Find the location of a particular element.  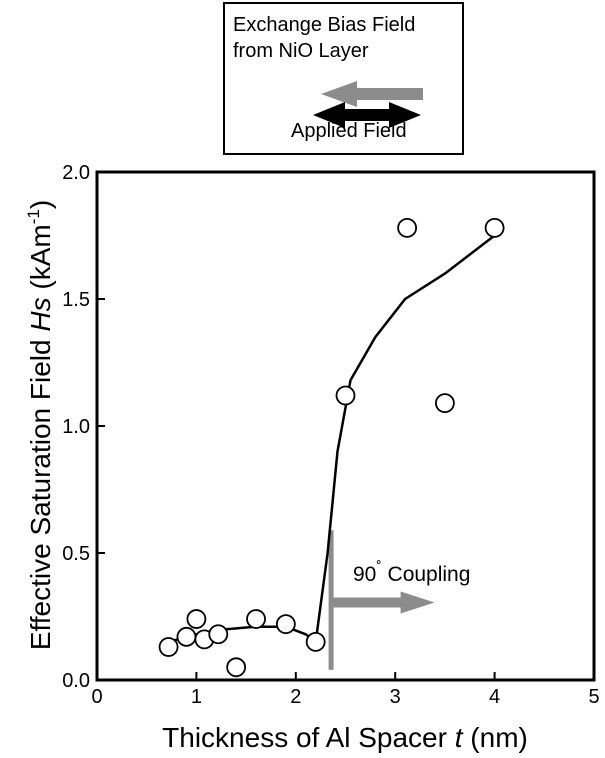

exchange-bias-arrow is located at coordinates (372, 94).